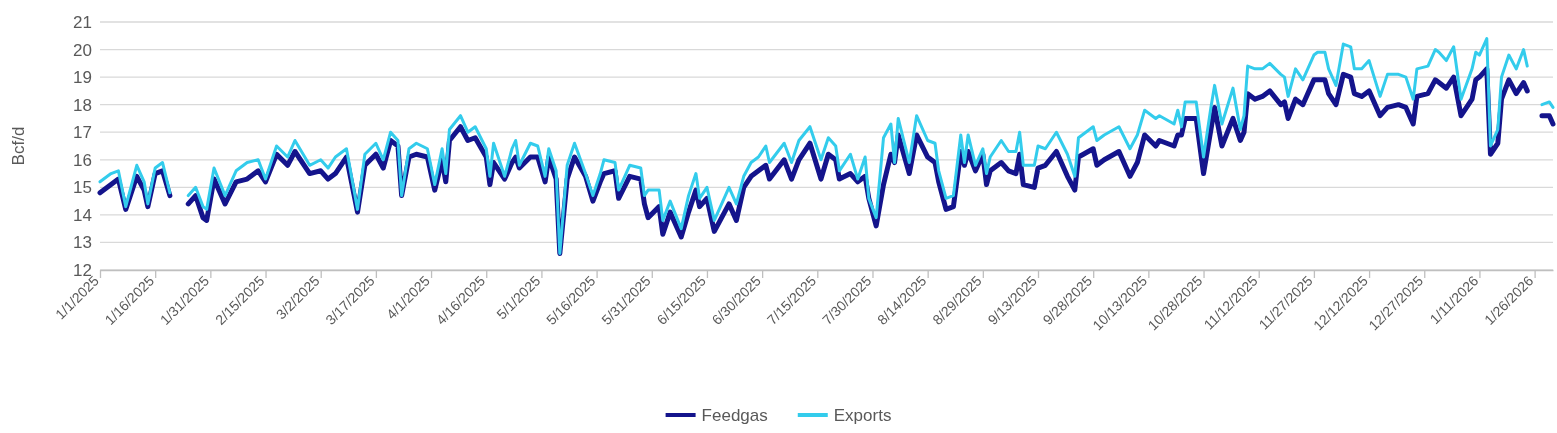 This screenshot has height=433, width=1557. I want to click on y-tick-label: 20, so click(82, 50).